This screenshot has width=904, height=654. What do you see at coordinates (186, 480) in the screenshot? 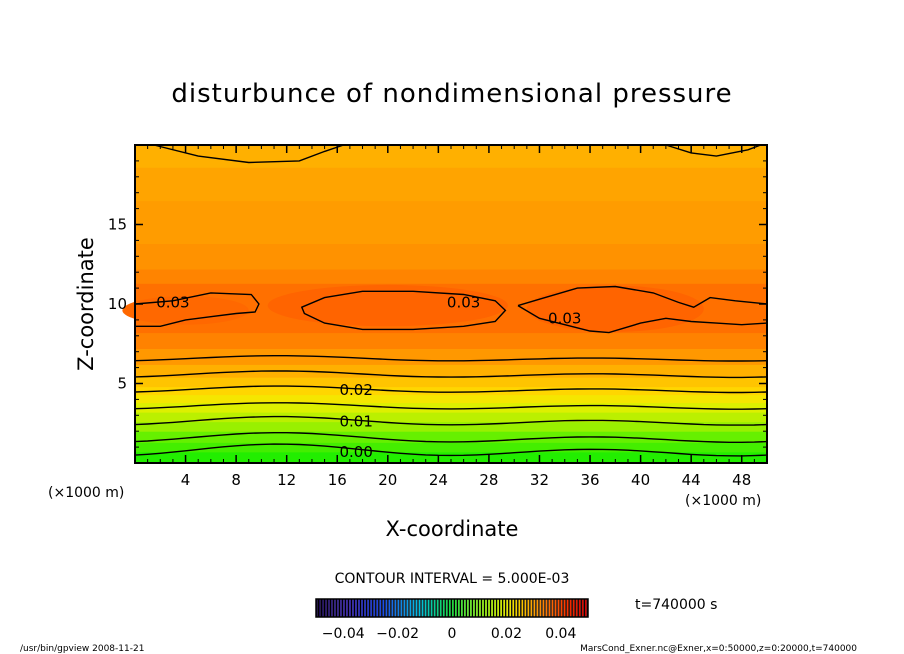
I see `x-tick-label: 4` at bounding box center [186, 480].